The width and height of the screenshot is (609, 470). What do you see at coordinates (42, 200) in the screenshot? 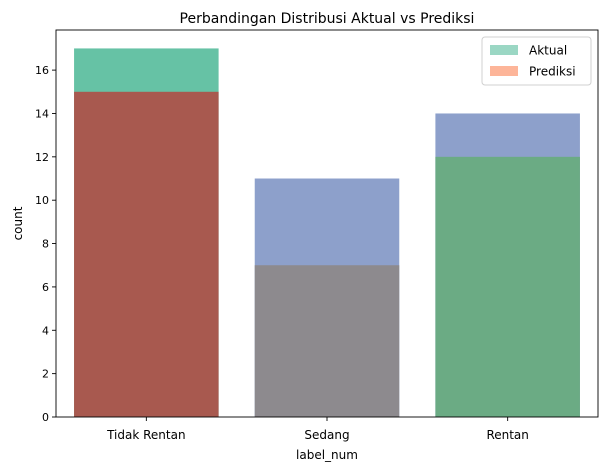
I see `y-tick-label: 10` at bounding box center [42, 200].